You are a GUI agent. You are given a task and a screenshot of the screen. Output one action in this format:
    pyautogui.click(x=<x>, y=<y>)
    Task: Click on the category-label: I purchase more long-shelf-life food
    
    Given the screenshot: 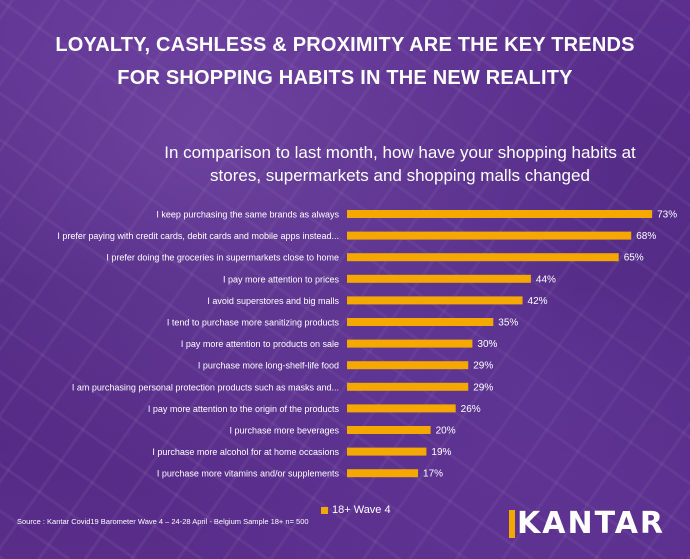 What is the action you would take?
    pyautogui.click(x=268, y=366)
    